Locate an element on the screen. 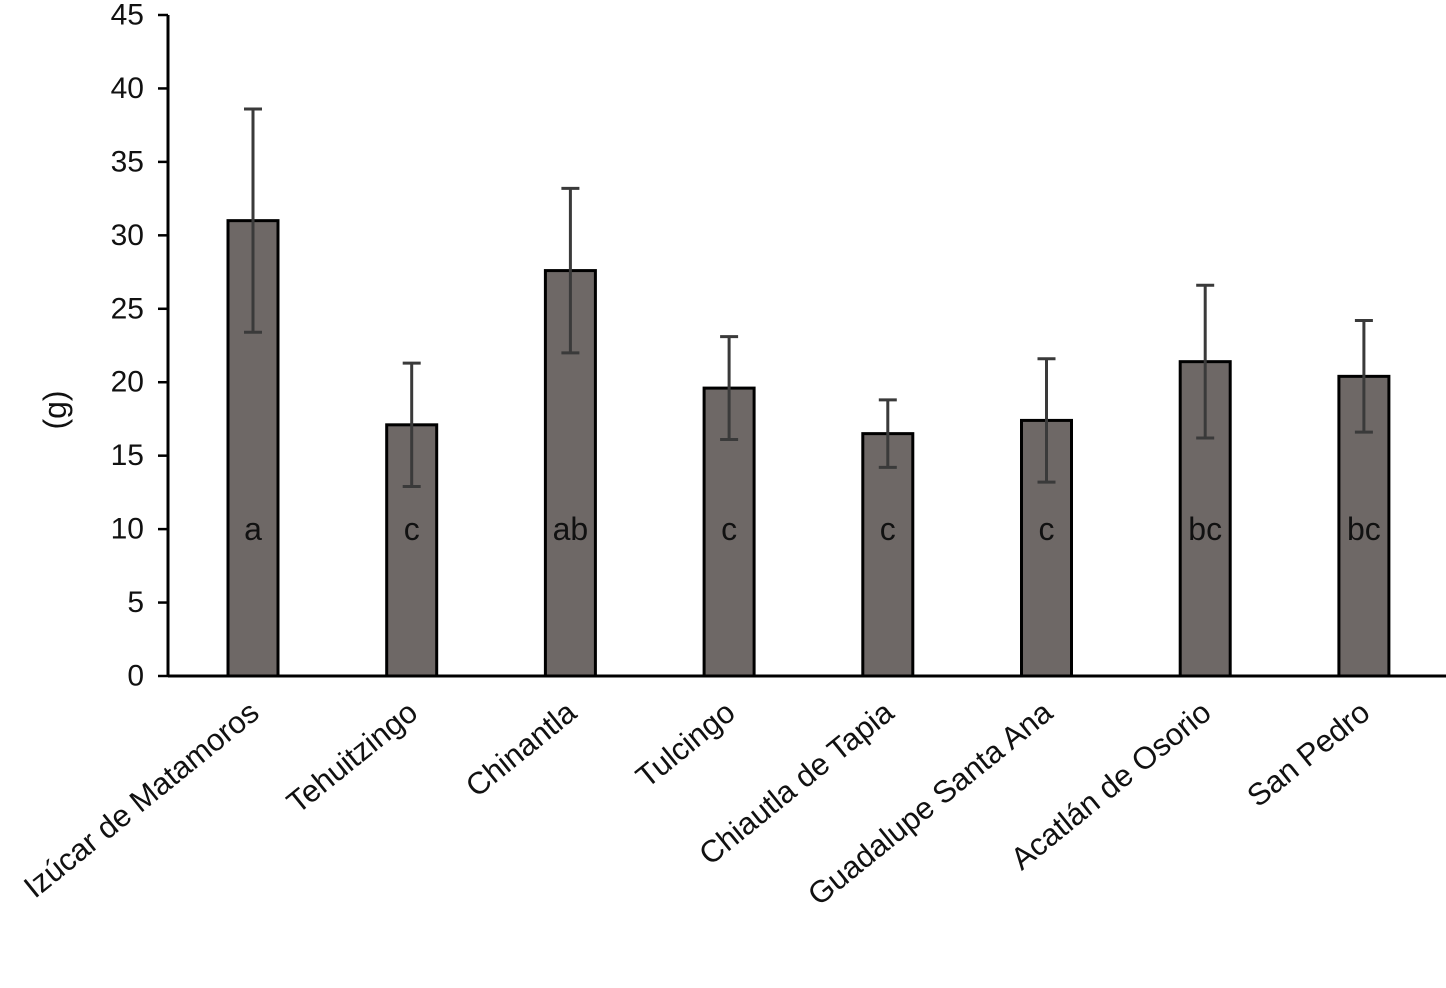 The height and width of the screenshot is (988, 1446). x-category-label: Chinantla is located at coordinates (521, 749).